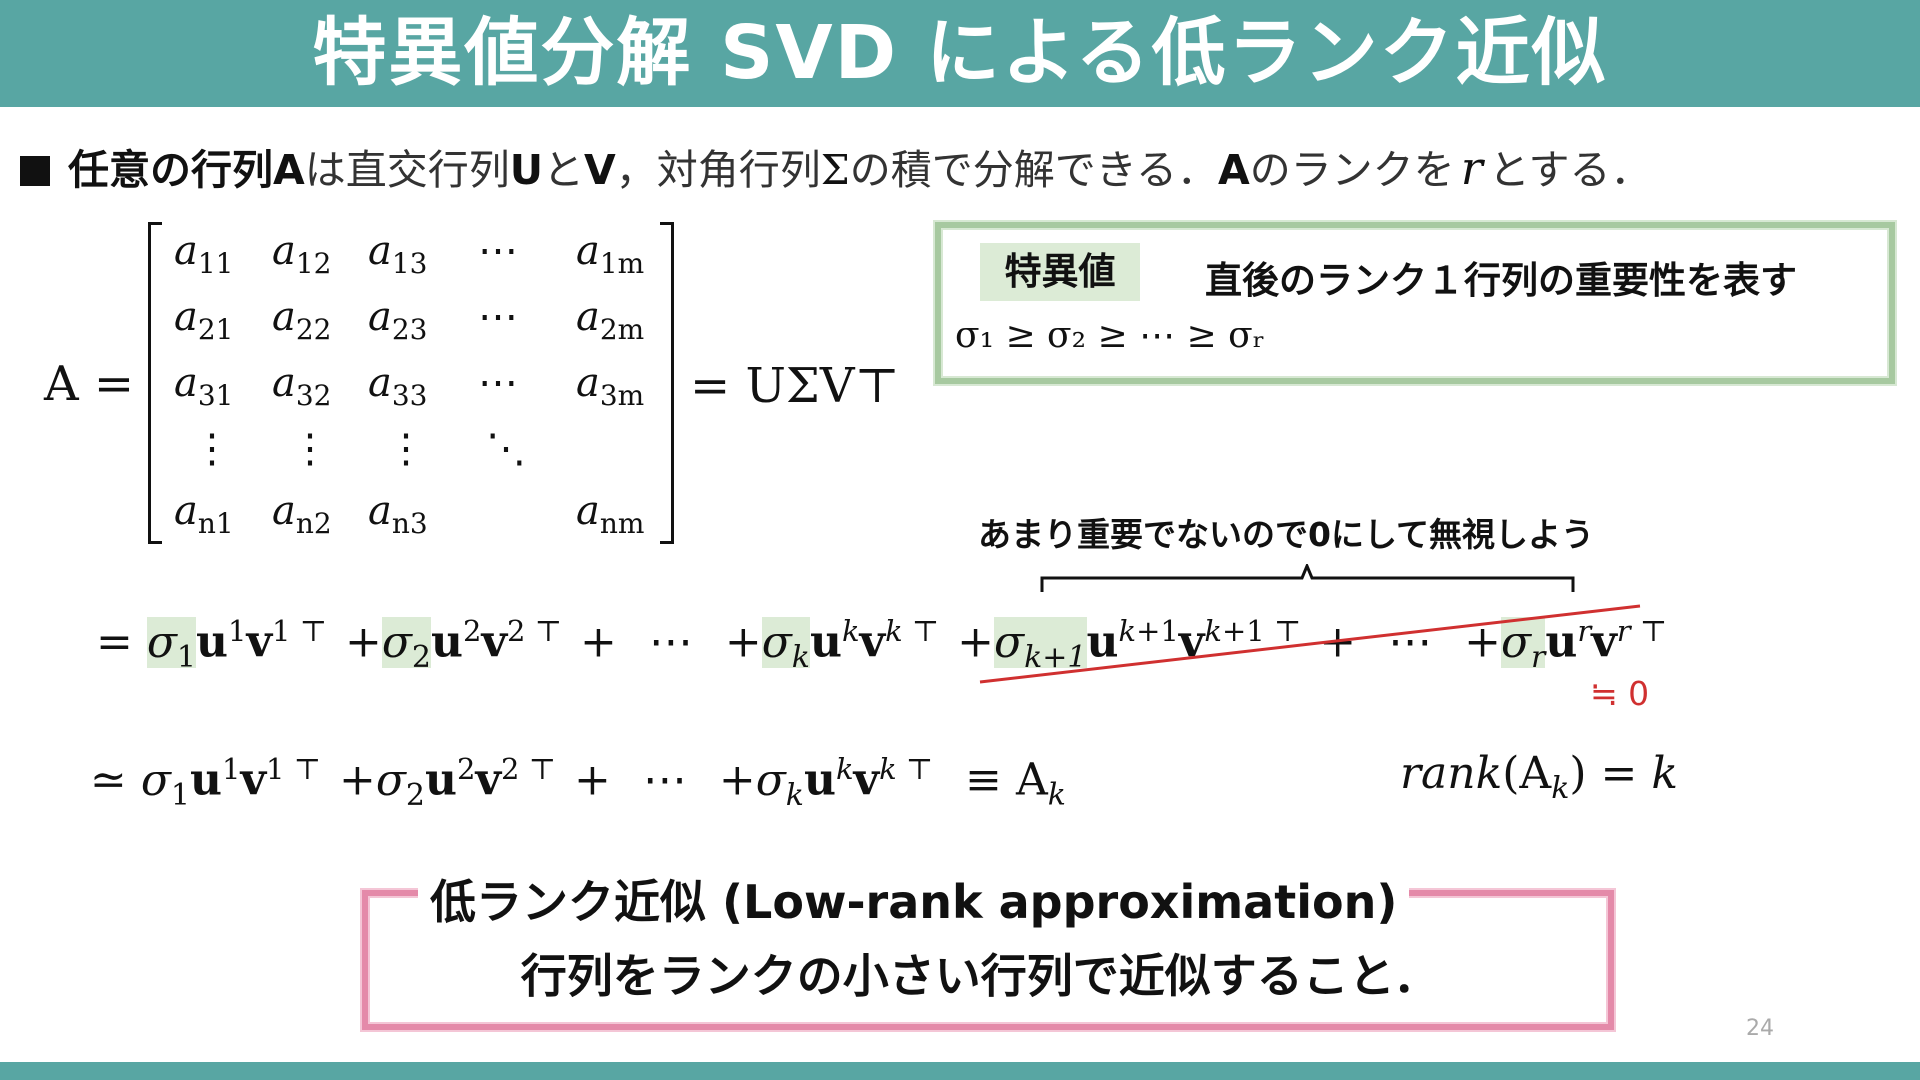  What do you see at coordinates (302, 514) in the screenshot?
I see `matrix-cell: an2` at bounding box center [302, 514].